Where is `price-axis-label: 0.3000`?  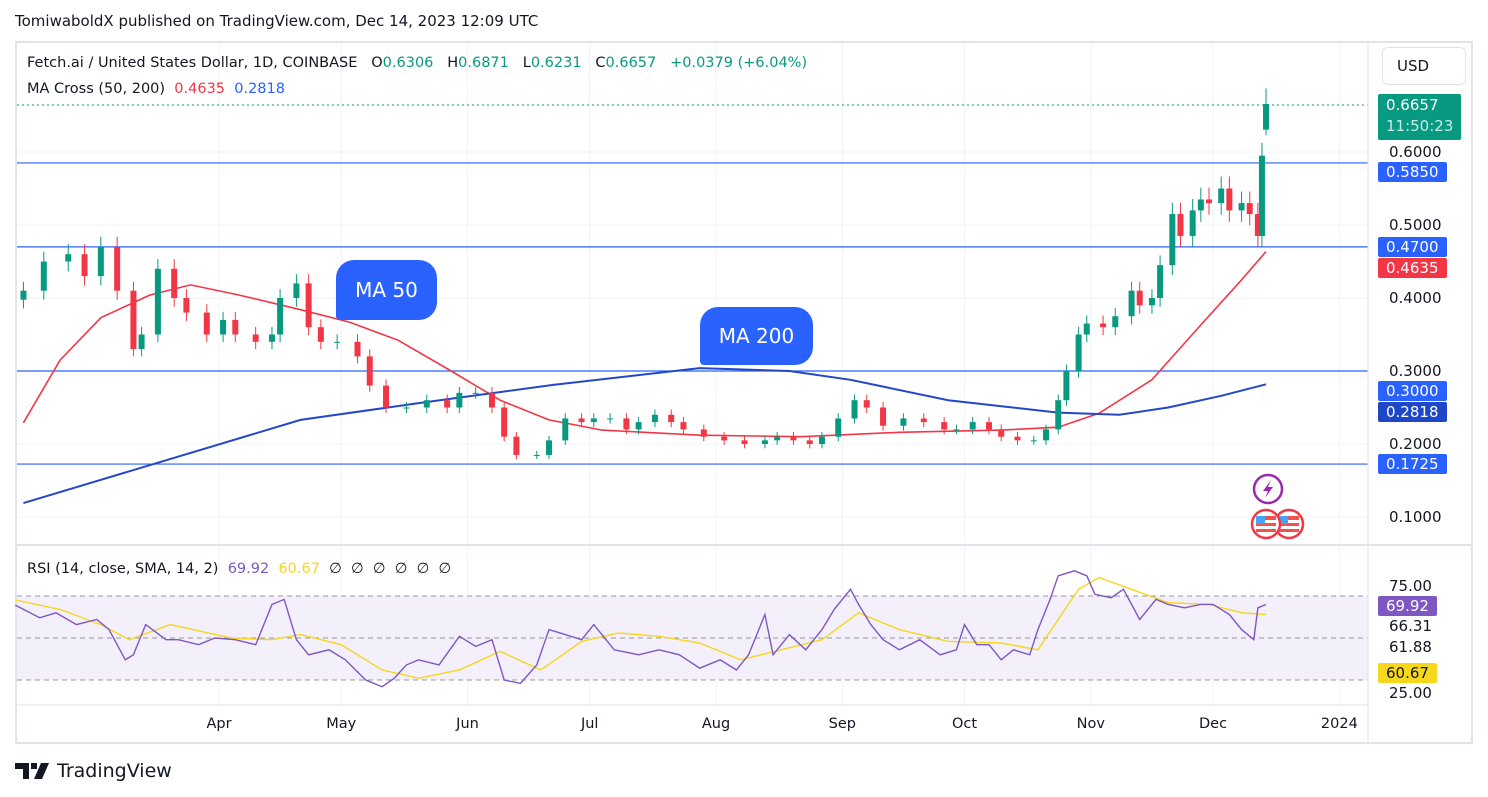 price-axis-label: 0.3000 is located at coordinates (1415, 371).